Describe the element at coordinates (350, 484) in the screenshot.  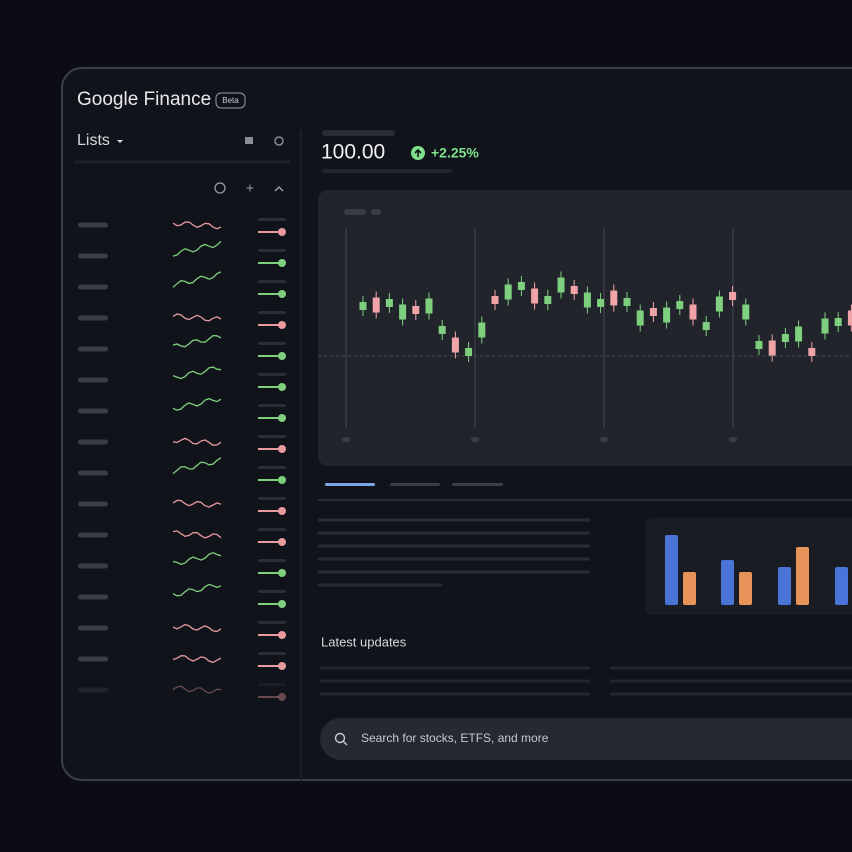
I see `tab-active` at that location.